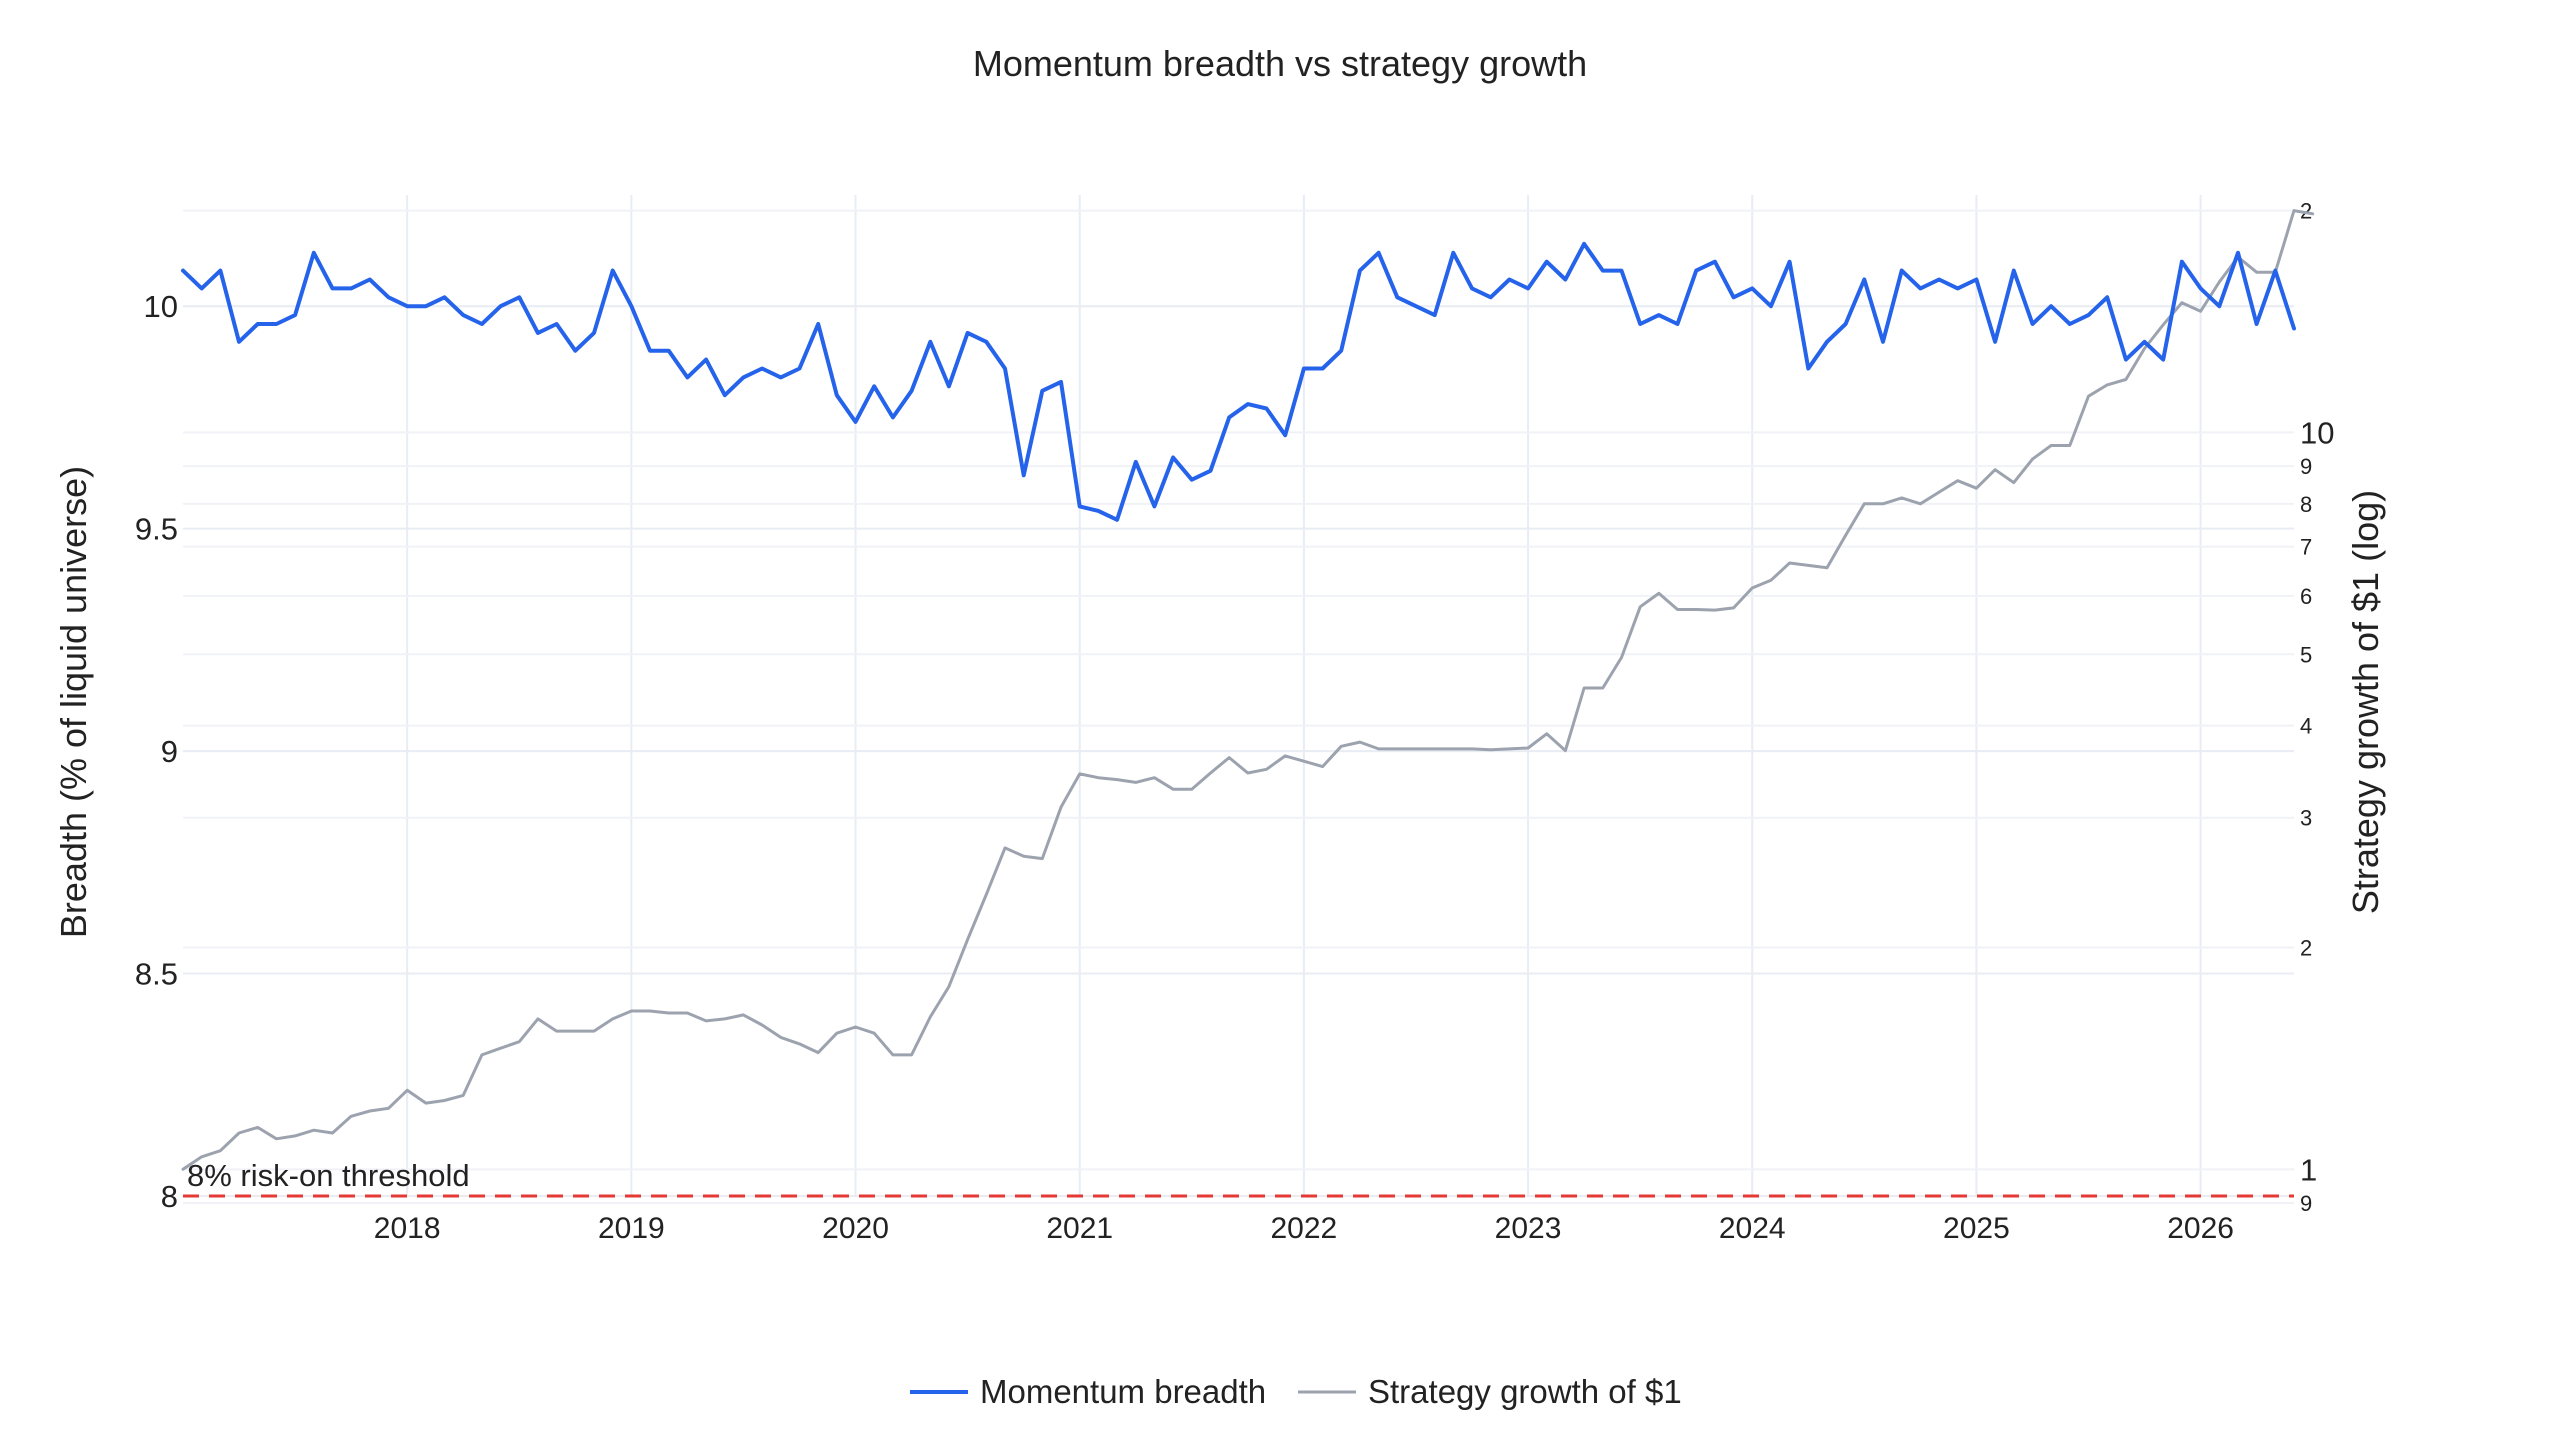 This screenshot has height=1445, width=2560. What do you see at coordinates (1525, 1391) in the screenshot?
I see `legend-label-strategy: Strategy growth of $1` at bounding box center [1525, 1391].